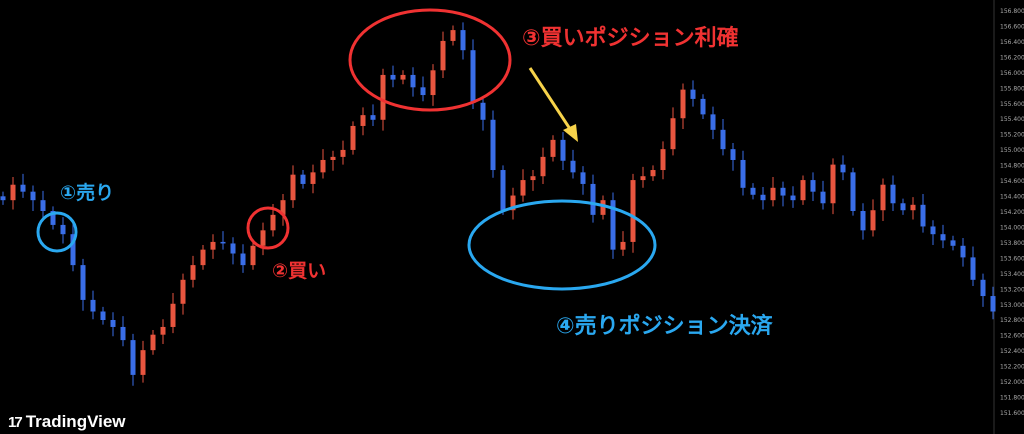 This screenshot has height=434, width=1024. I want to click on y-tick-label: 153.000, so click(1012, 305).